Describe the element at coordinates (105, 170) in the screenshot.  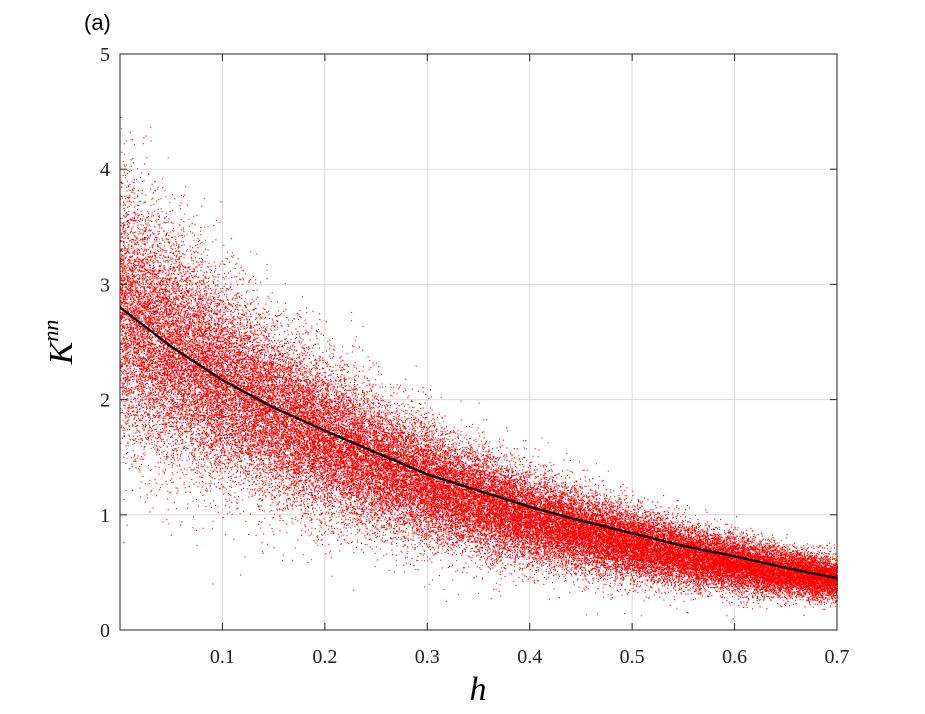
I see `y-tick-label: 4` at that location.